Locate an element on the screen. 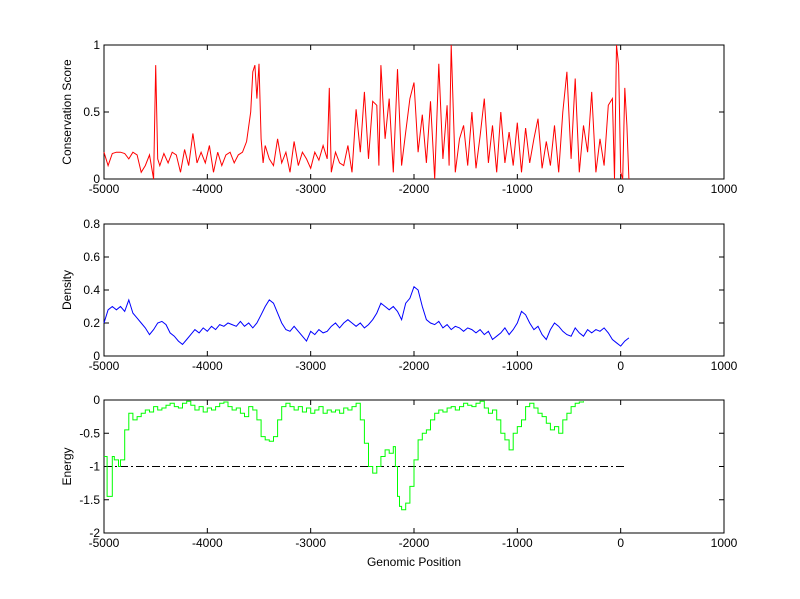  density-xtick-label: 0 is located at coordinates (620, 366).